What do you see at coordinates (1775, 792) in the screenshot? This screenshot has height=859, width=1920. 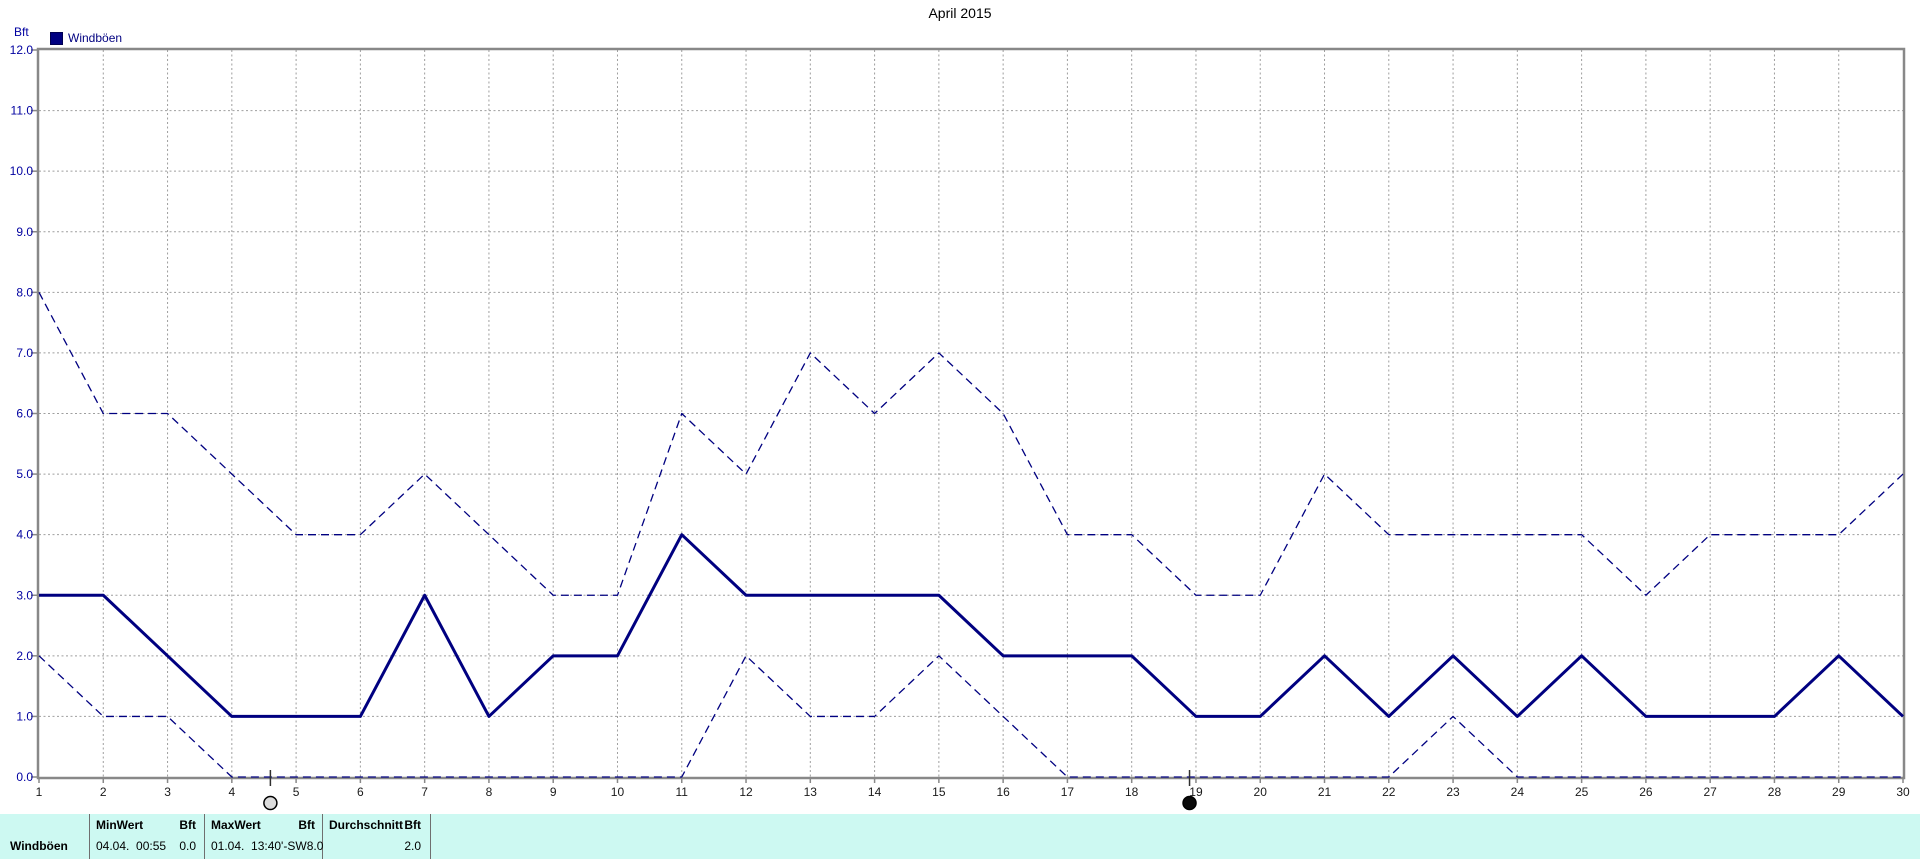 I see `x-axis-tick-label: 28` at bounding box center [1775, 792].